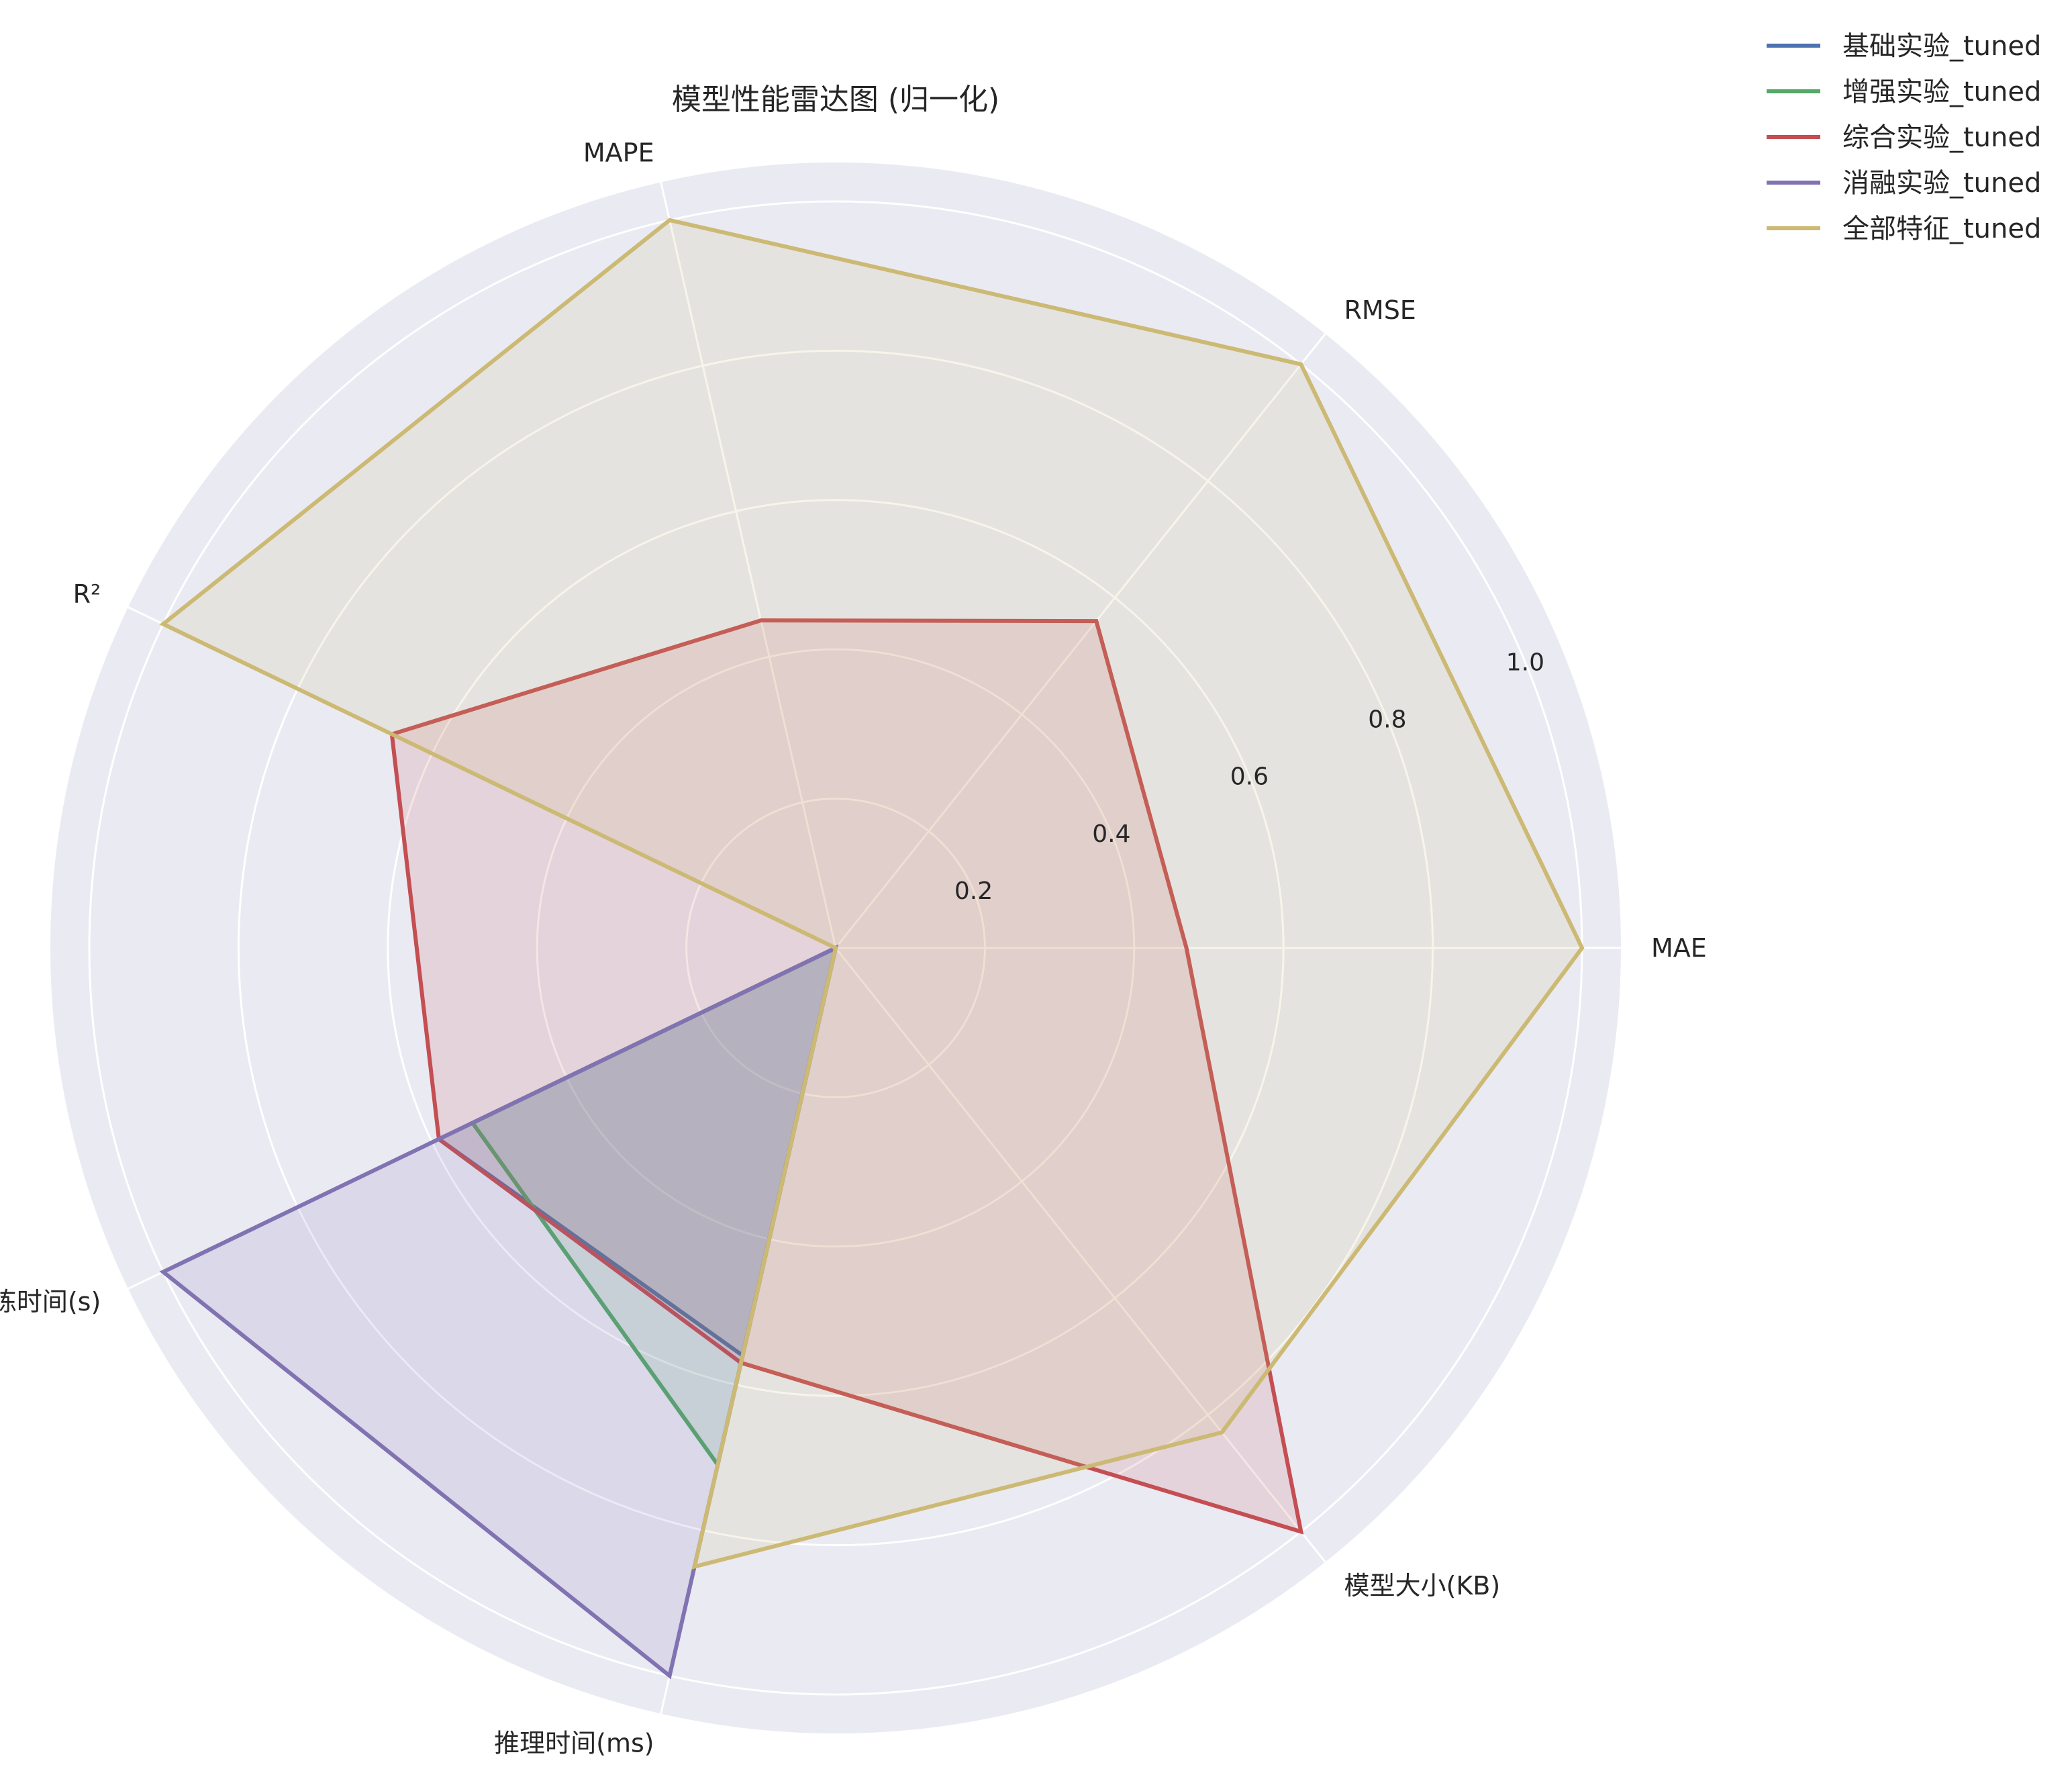 This screenshot has height=1765, width=2072. What do you see at coordinates (619, 153) in the screenshot?
I see `axis-label: MAPE` at bounding box center [619, 153].